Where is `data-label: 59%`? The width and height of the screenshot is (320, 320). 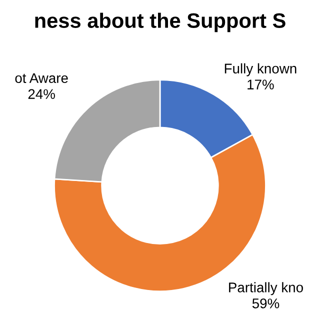 data-label: 59% is located at coordinates (266, 303).